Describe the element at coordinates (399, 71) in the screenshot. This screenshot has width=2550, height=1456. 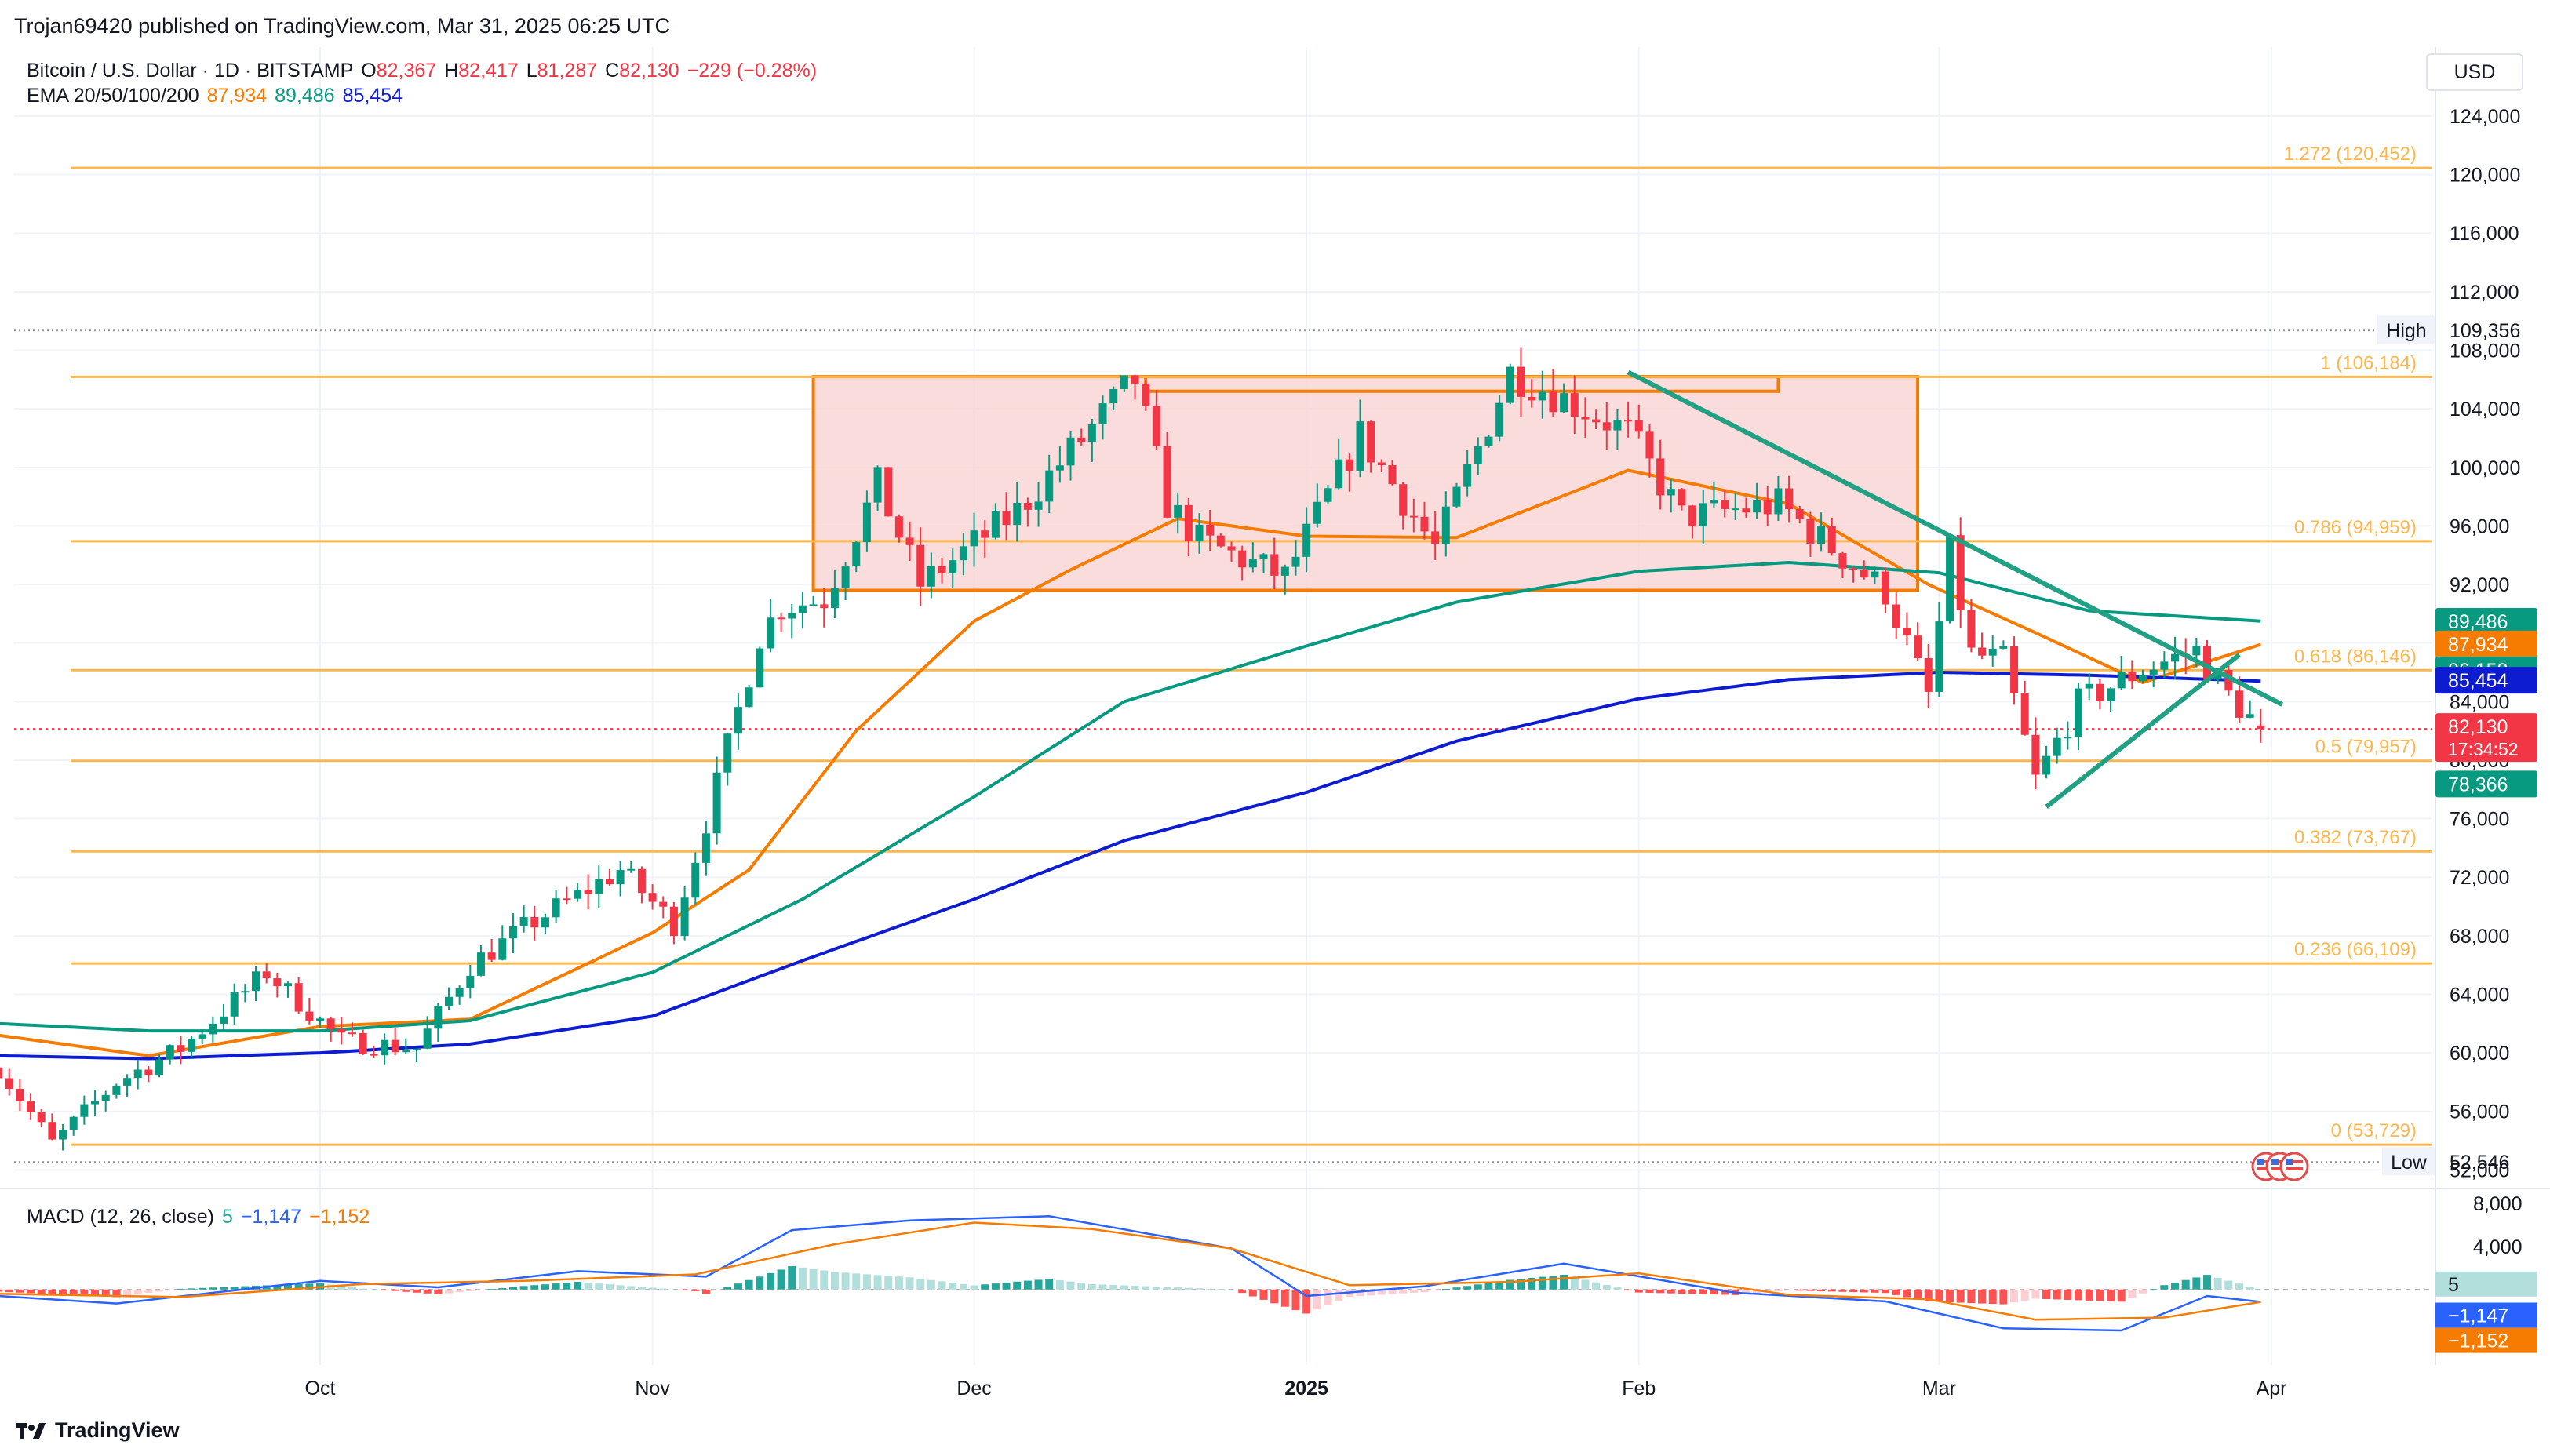
I see `open-value: O82,367` at that location.